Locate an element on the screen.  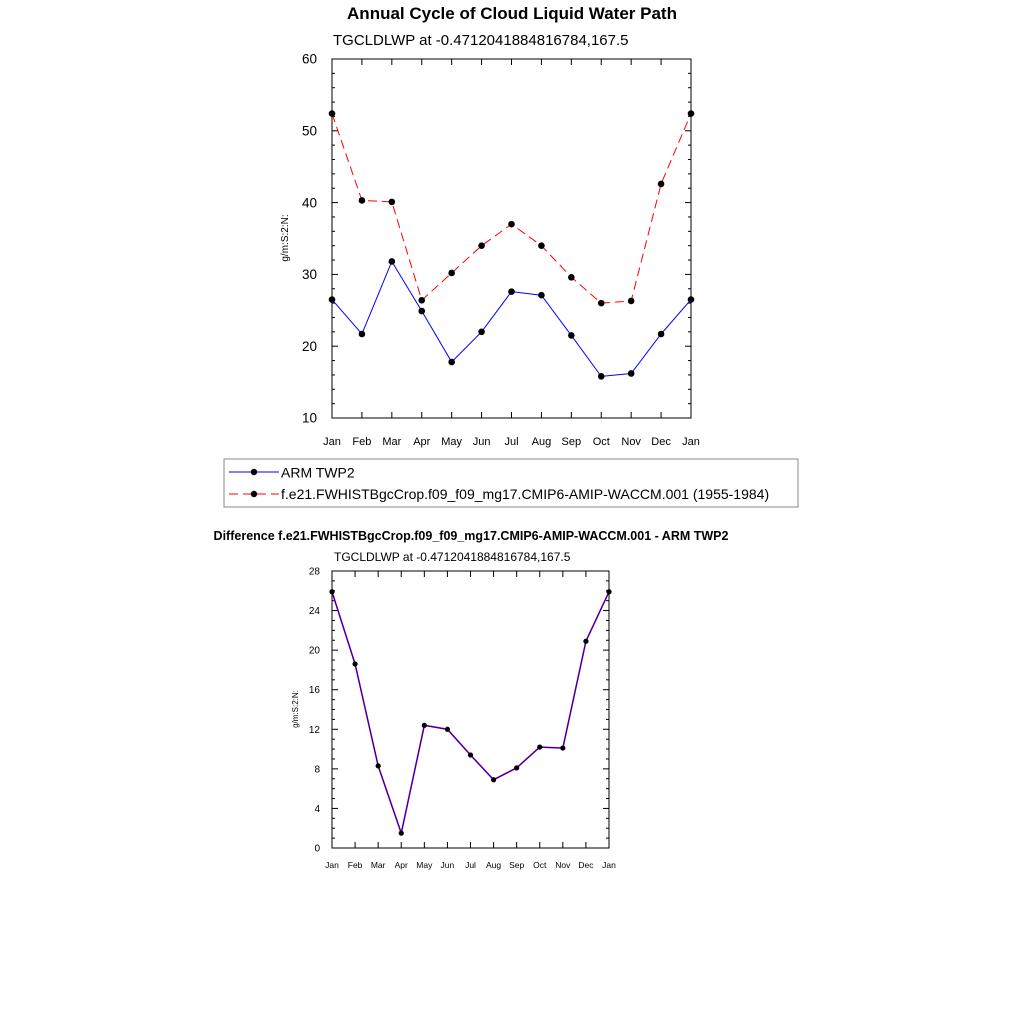
chart1-xtick-label: Jun is located at coordinates (482, 442).